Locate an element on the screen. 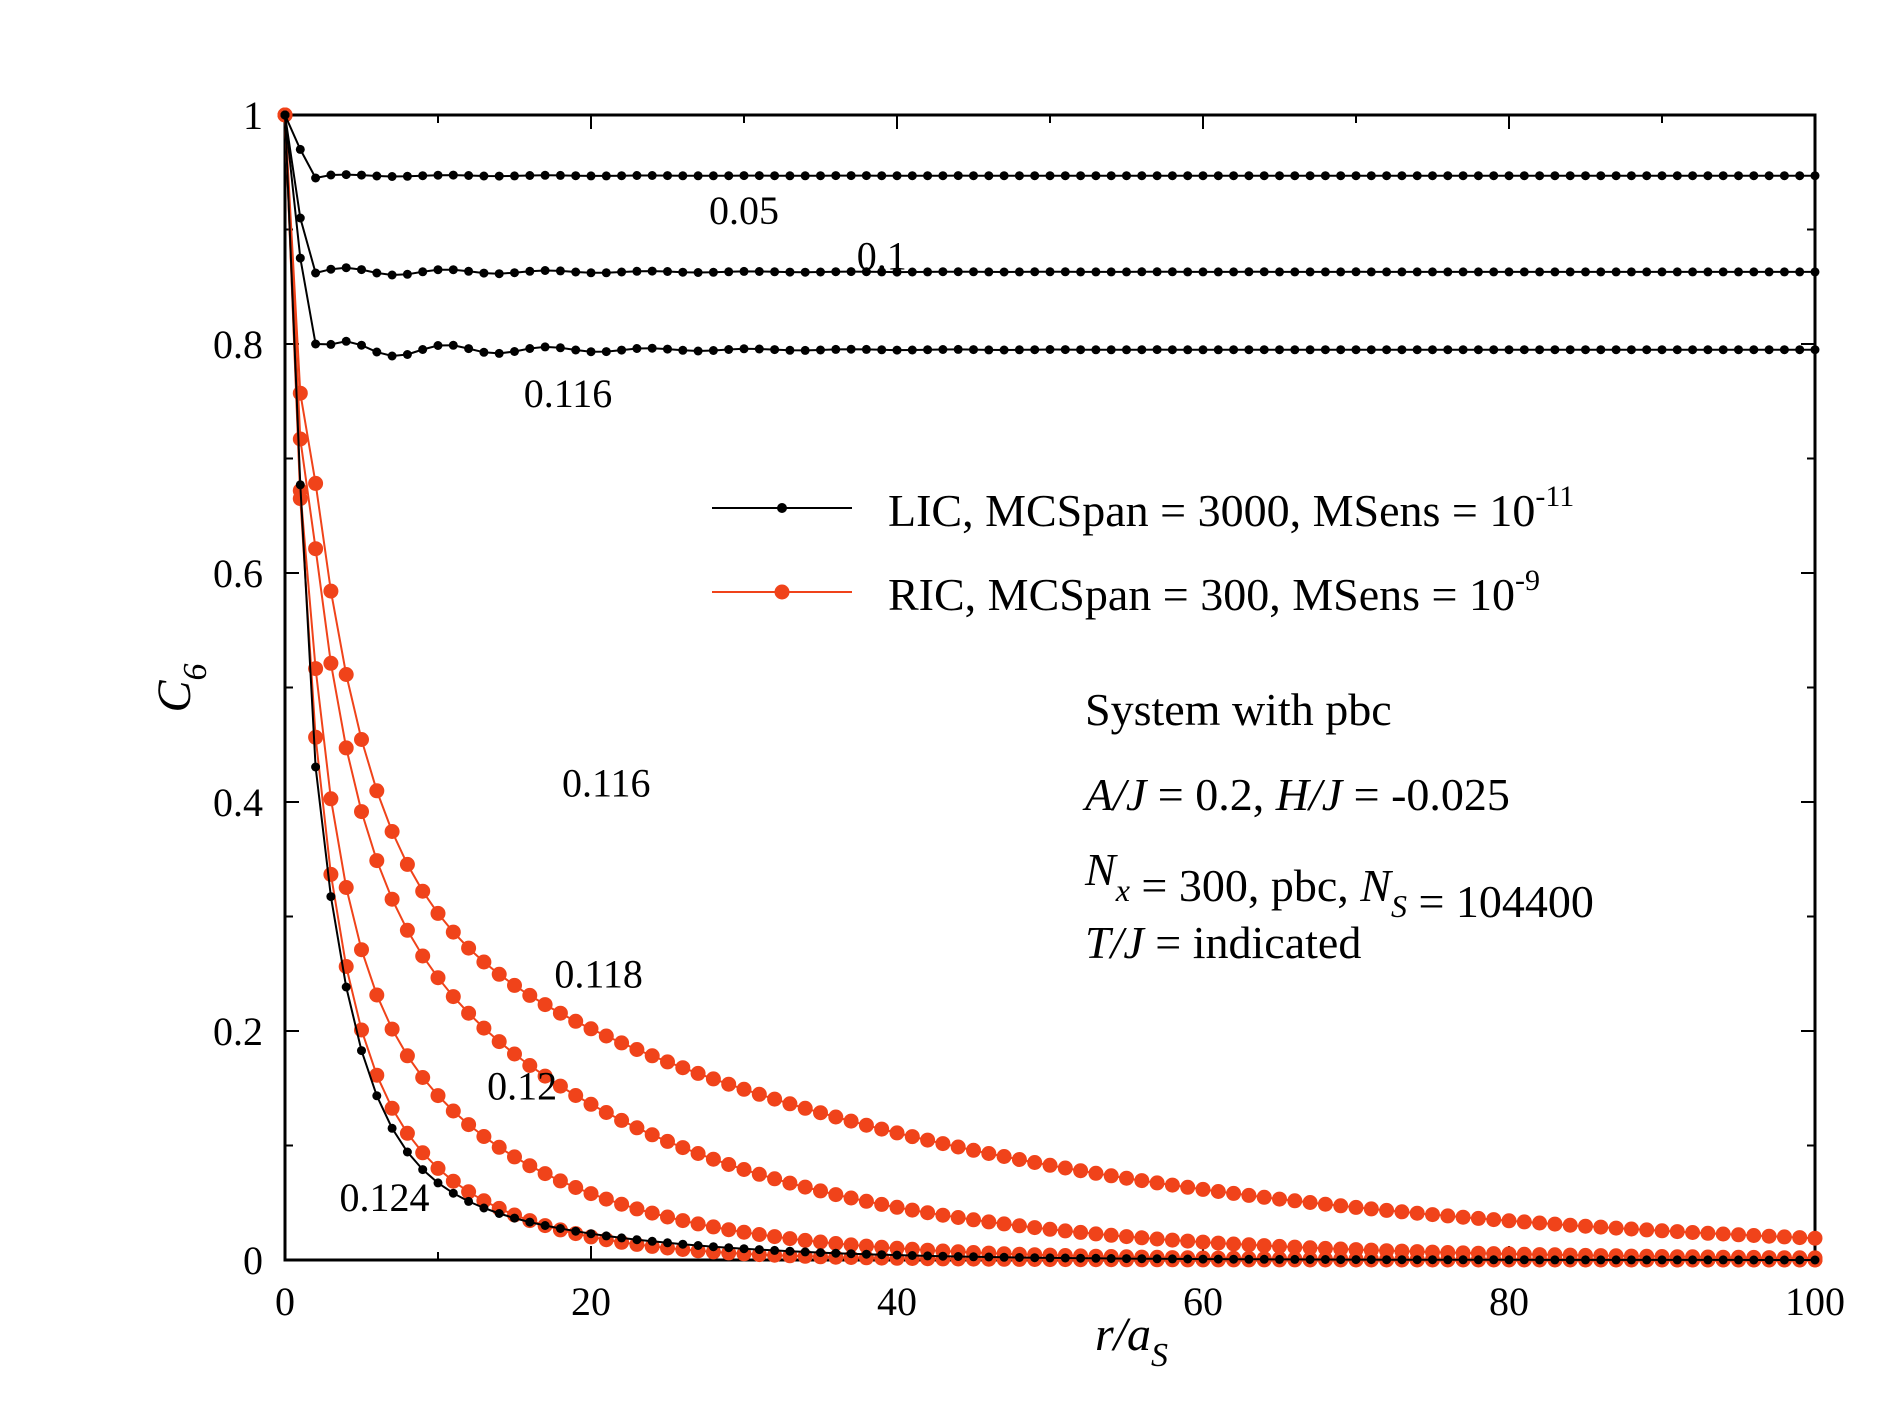 The height and width of the screenshot is (1417, 1889). svg-text:LIC, MCSpan = 3000, MSens = 10: LIC, MCSpan = 3000, MSens = 10-11 is located at coordinates (1231, 508).